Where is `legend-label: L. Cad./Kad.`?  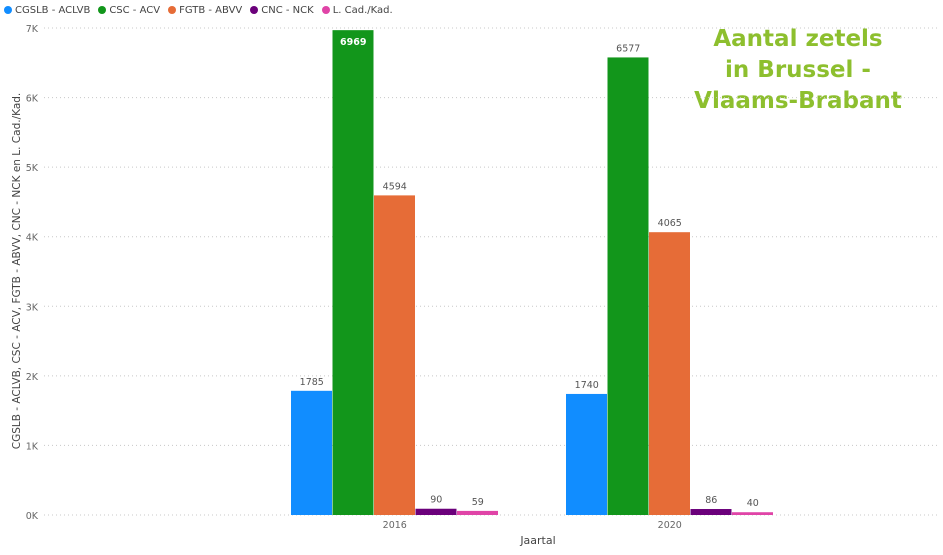
legend-label: L. Cad./Kad. is located at coordinates (362, 10).